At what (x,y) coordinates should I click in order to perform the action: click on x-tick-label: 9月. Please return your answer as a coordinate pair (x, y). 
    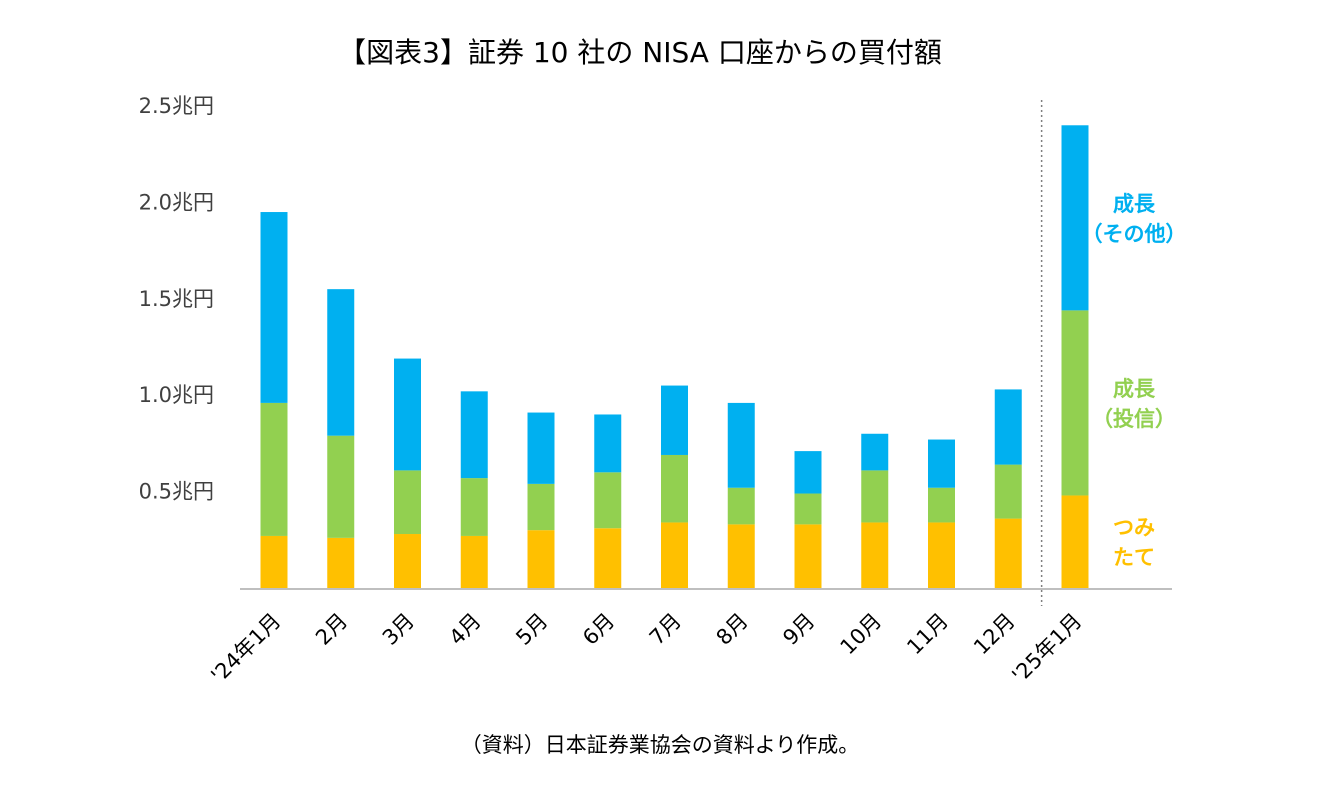
    Looking at the image, I should click on (798, 629).